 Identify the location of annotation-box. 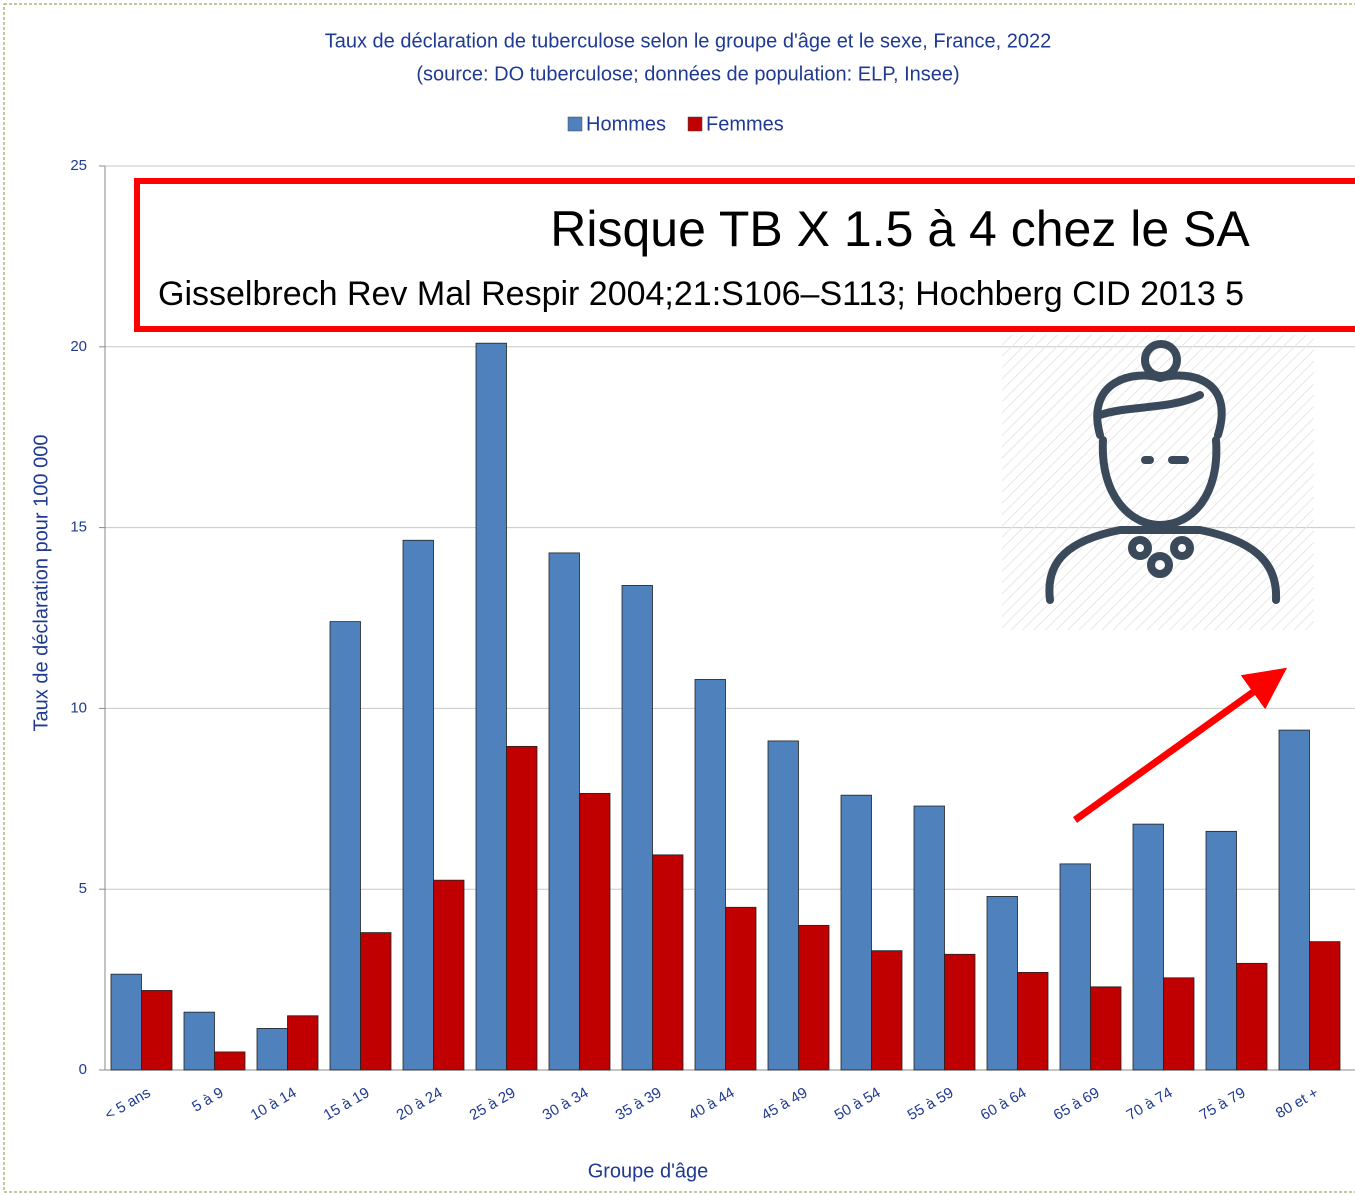
(744, 255).